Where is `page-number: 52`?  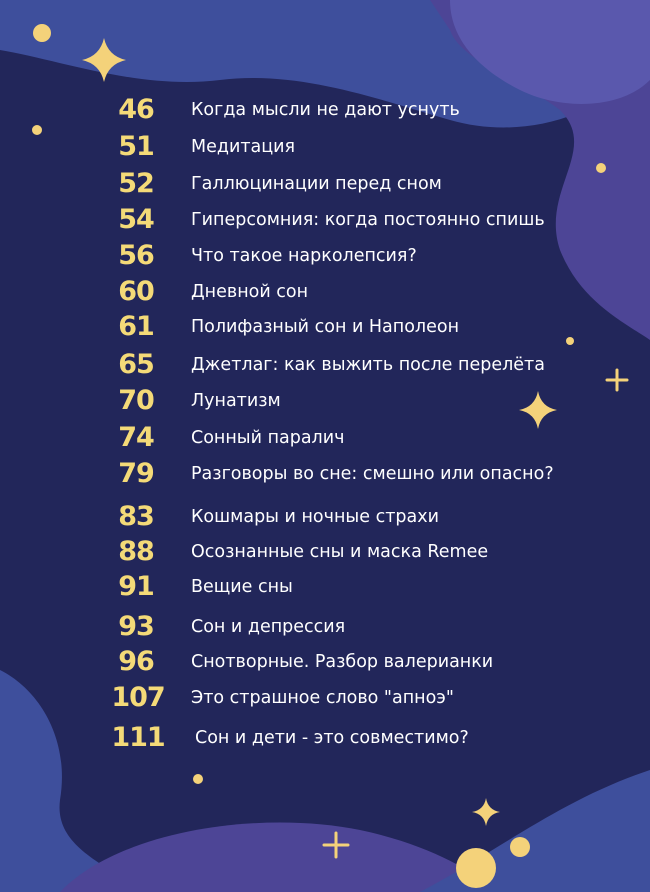 page-number: 52 is located at coordinates (136, 183).